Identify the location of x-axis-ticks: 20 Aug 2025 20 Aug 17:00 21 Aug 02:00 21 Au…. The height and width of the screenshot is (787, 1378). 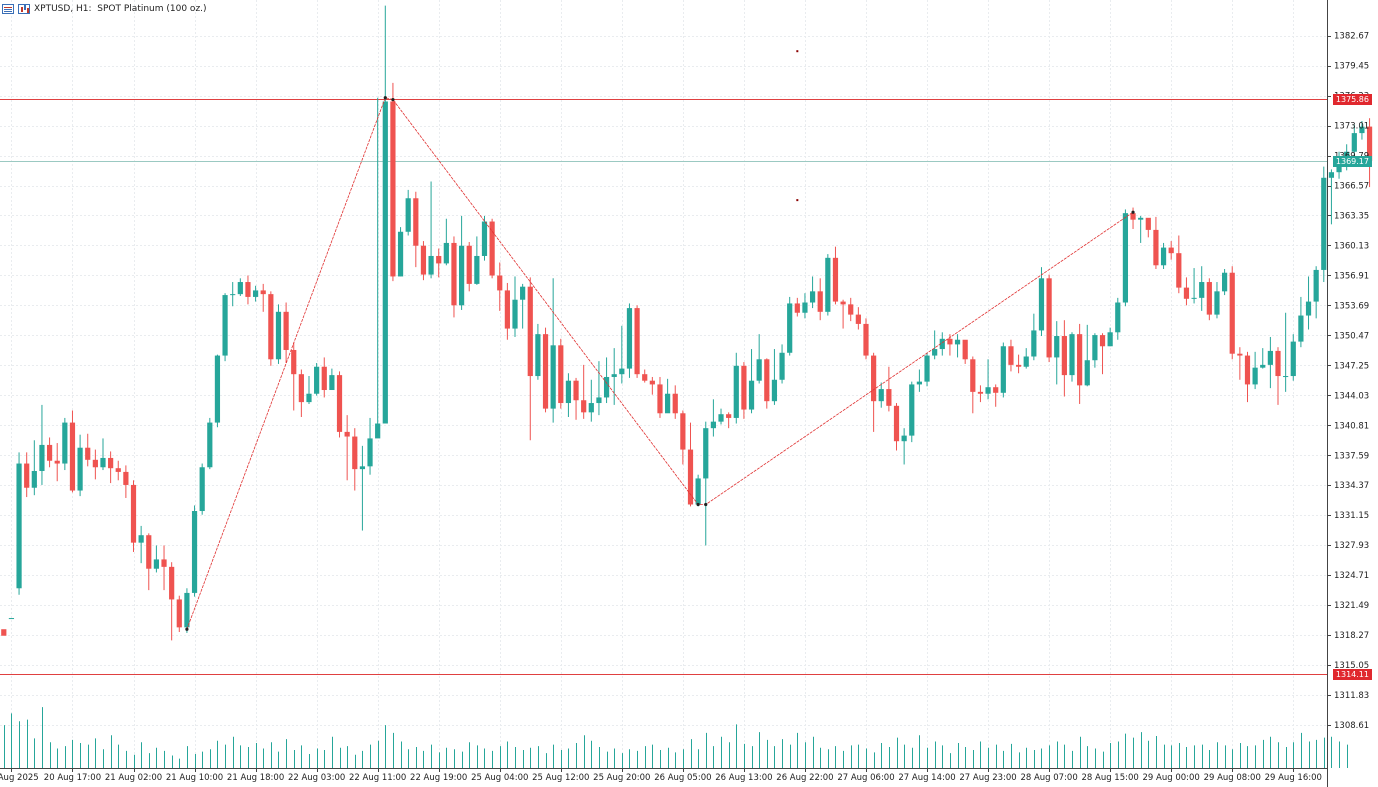
(661, 775).